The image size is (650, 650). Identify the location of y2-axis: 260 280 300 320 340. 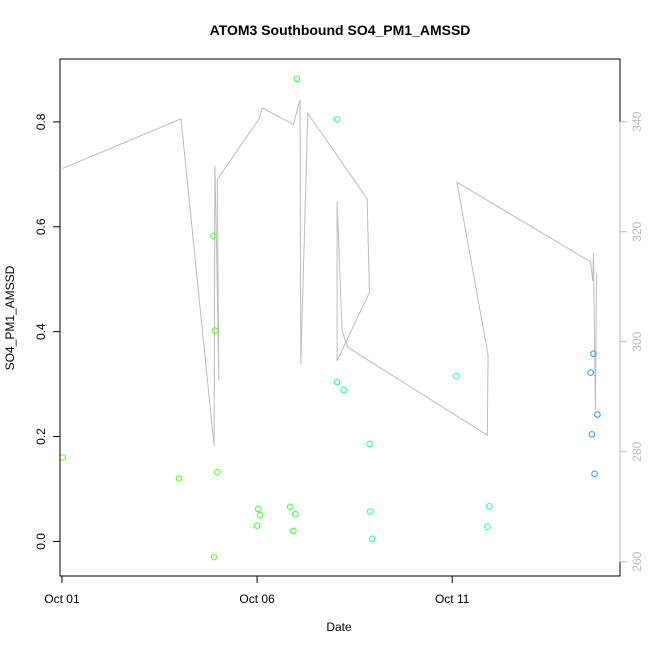
(631, 341).